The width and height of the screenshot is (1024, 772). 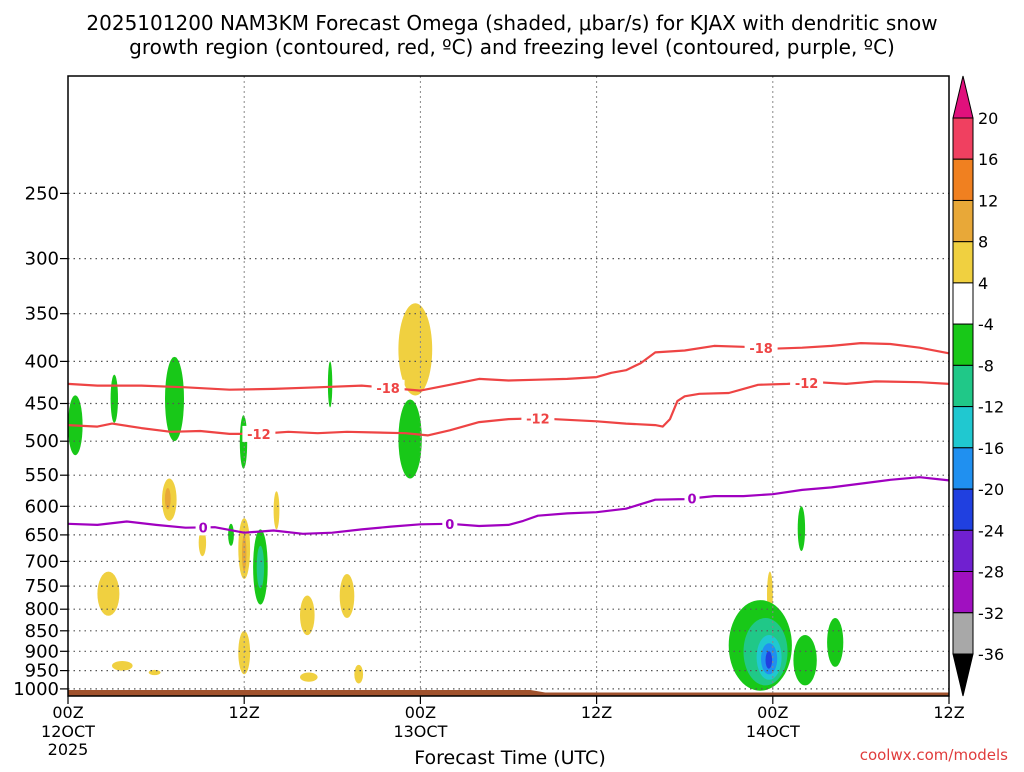 I want to click on y-tick-label-850: 850, so click(x=42, y=631).